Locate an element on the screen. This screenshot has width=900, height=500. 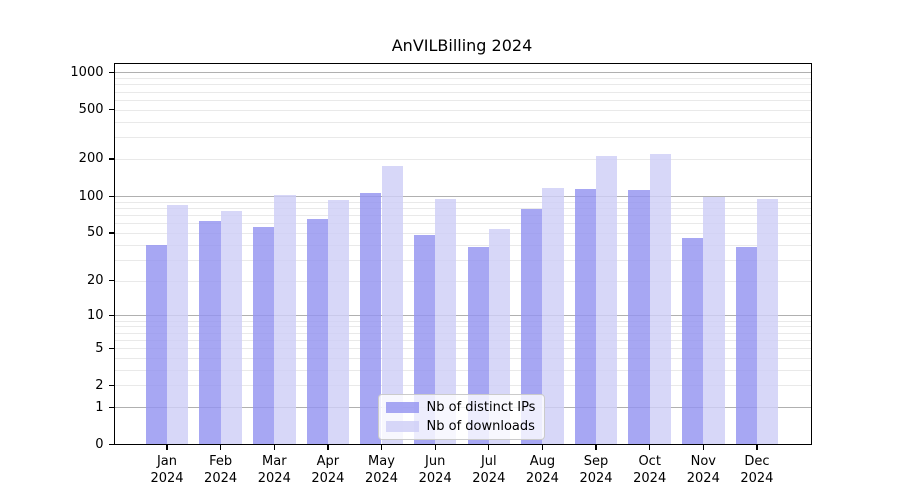
y-tick-label: 500 is located at coordinates (91, 110).